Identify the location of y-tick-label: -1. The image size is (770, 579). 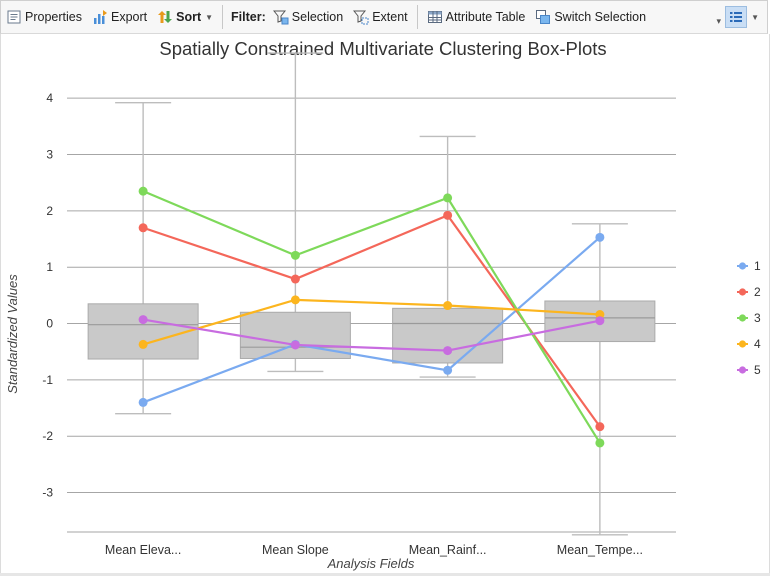
(47, 380).